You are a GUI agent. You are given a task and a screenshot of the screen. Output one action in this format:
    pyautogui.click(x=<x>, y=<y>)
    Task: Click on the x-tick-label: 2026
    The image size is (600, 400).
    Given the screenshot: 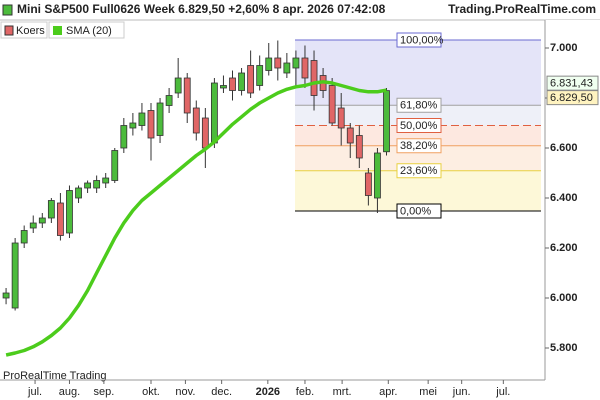 What is the action you would take?
    pyautogui.click(x=268, y=392)
    